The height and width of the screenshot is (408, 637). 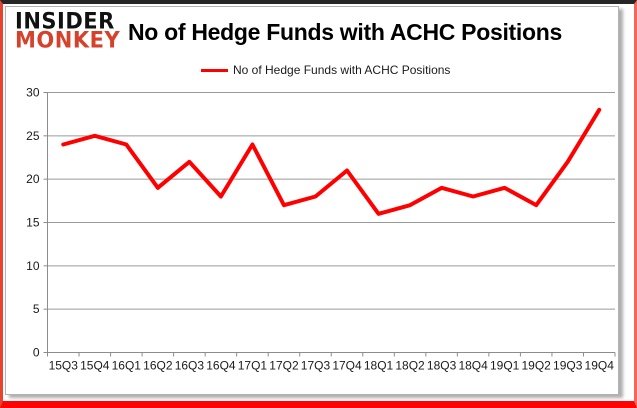 What do you see at coordinates (33, 93) in the screenshot?
I see `y-axis-label: 30` at bounding box center [33, 93].